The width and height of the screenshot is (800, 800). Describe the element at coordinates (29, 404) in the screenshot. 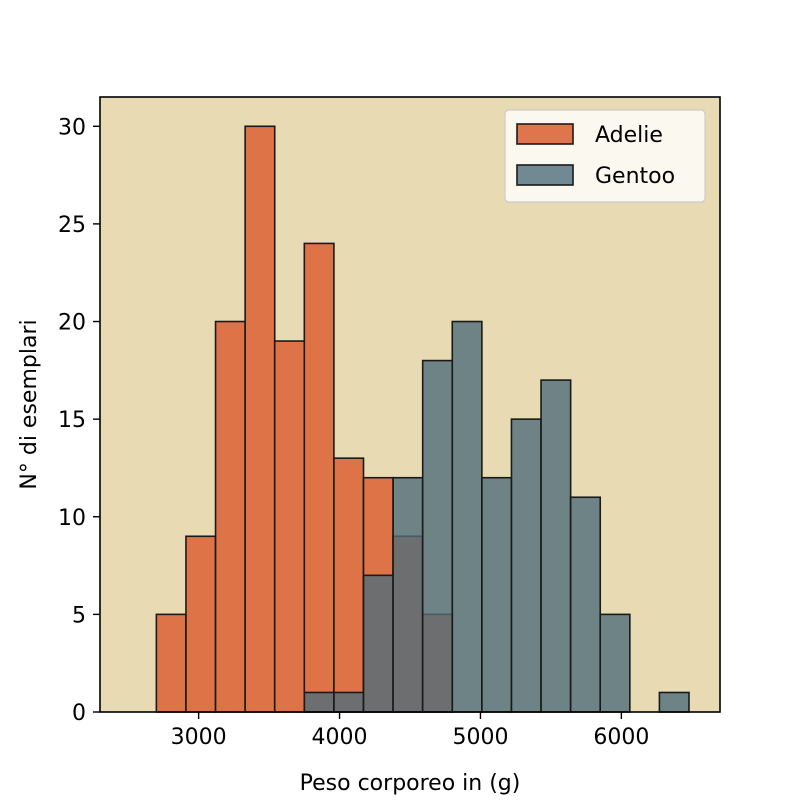

I see `y-axis-label: N° di esemplari` at that location.